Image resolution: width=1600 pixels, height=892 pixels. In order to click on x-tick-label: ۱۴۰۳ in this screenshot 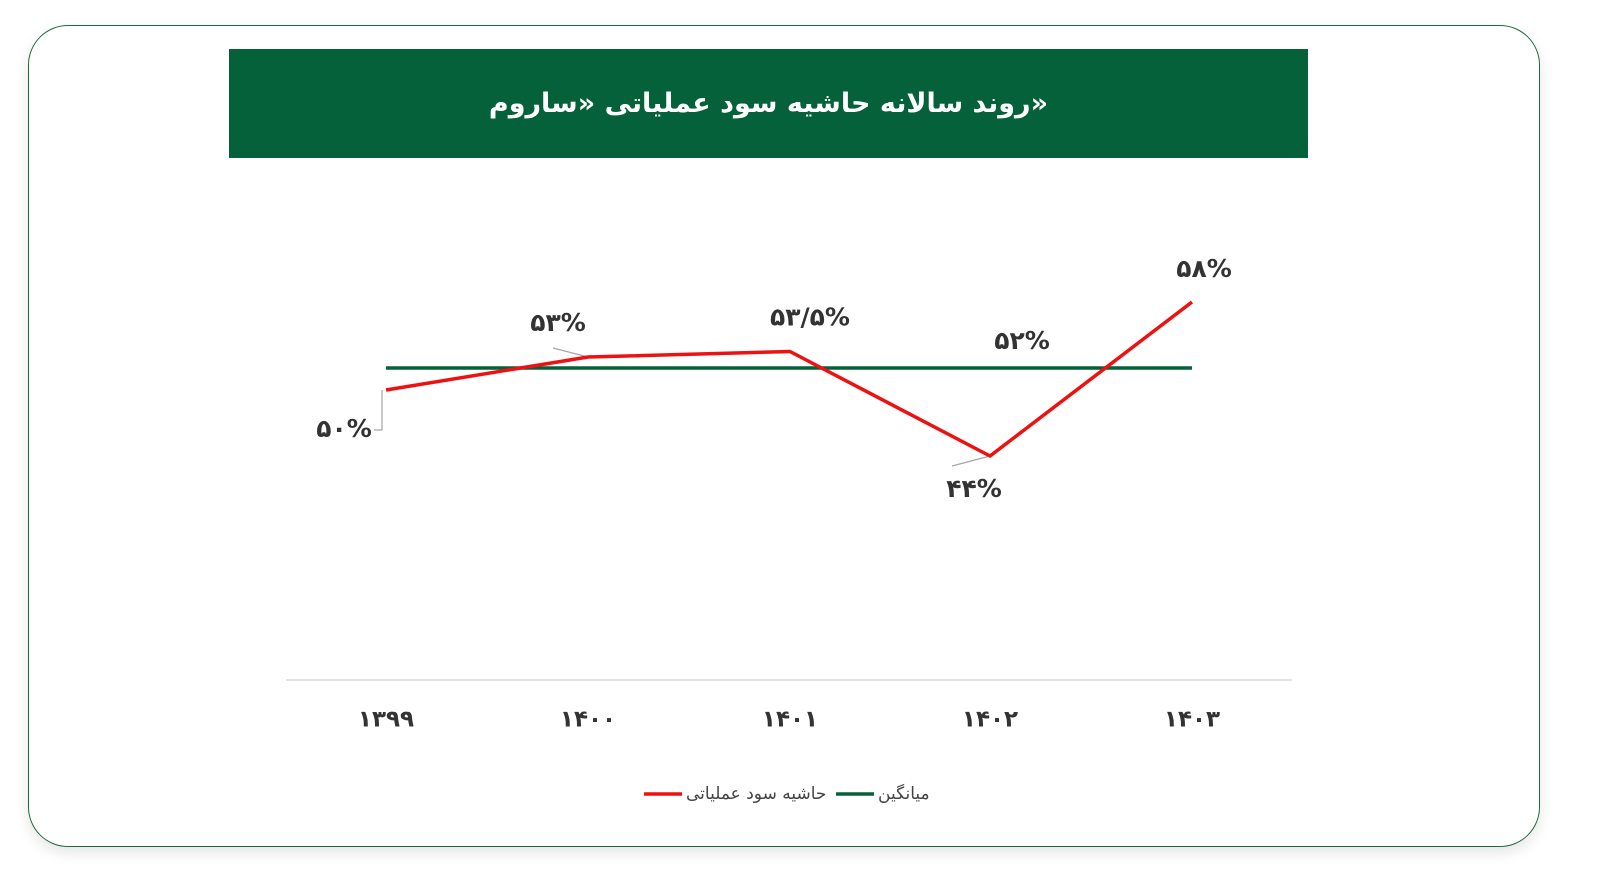, I will do `click(1192, 720)`.